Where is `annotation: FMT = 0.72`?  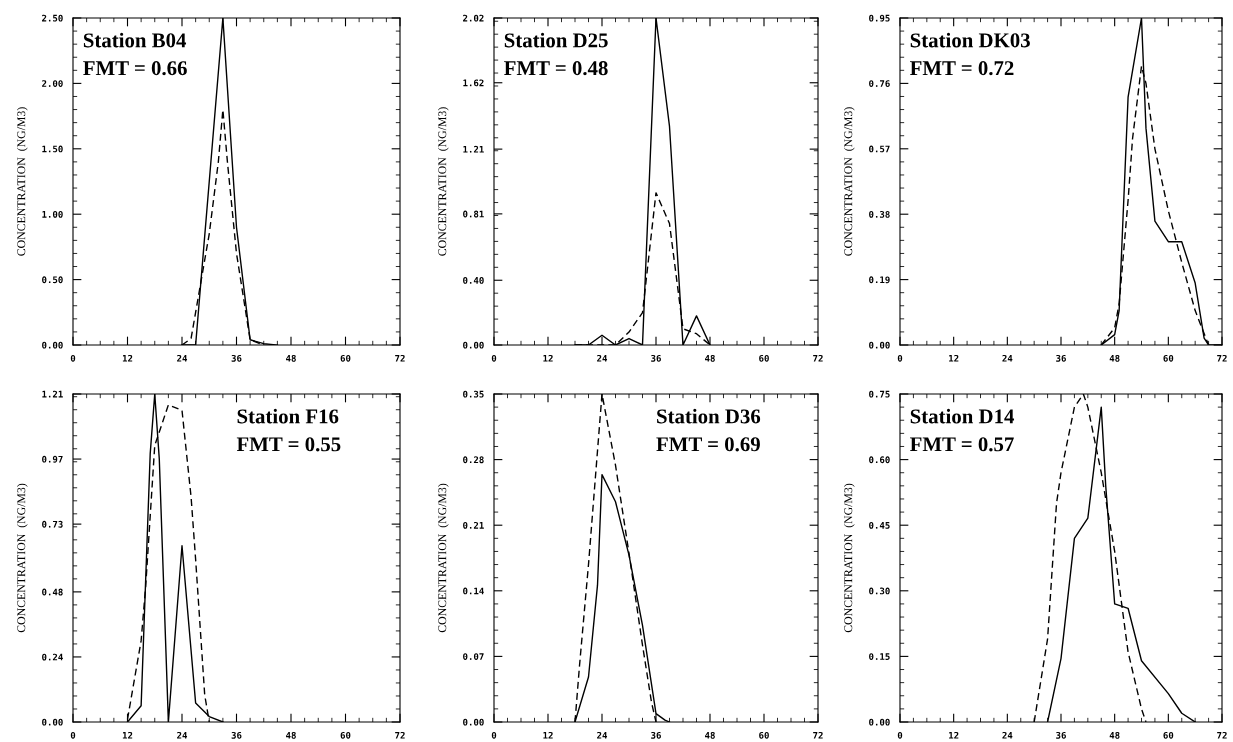 annotation: FMT = 0.72 is located at coordinates (962, 68).